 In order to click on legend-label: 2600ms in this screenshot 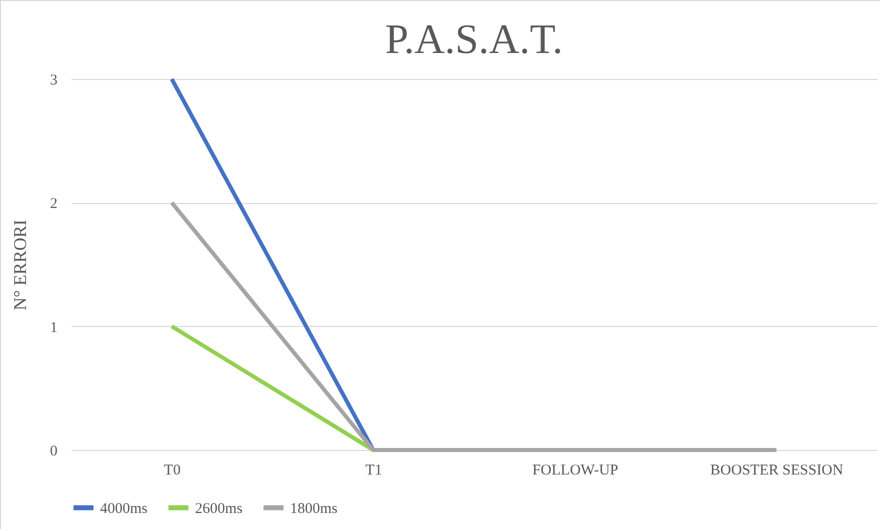, I will do `click(219, 508)`.